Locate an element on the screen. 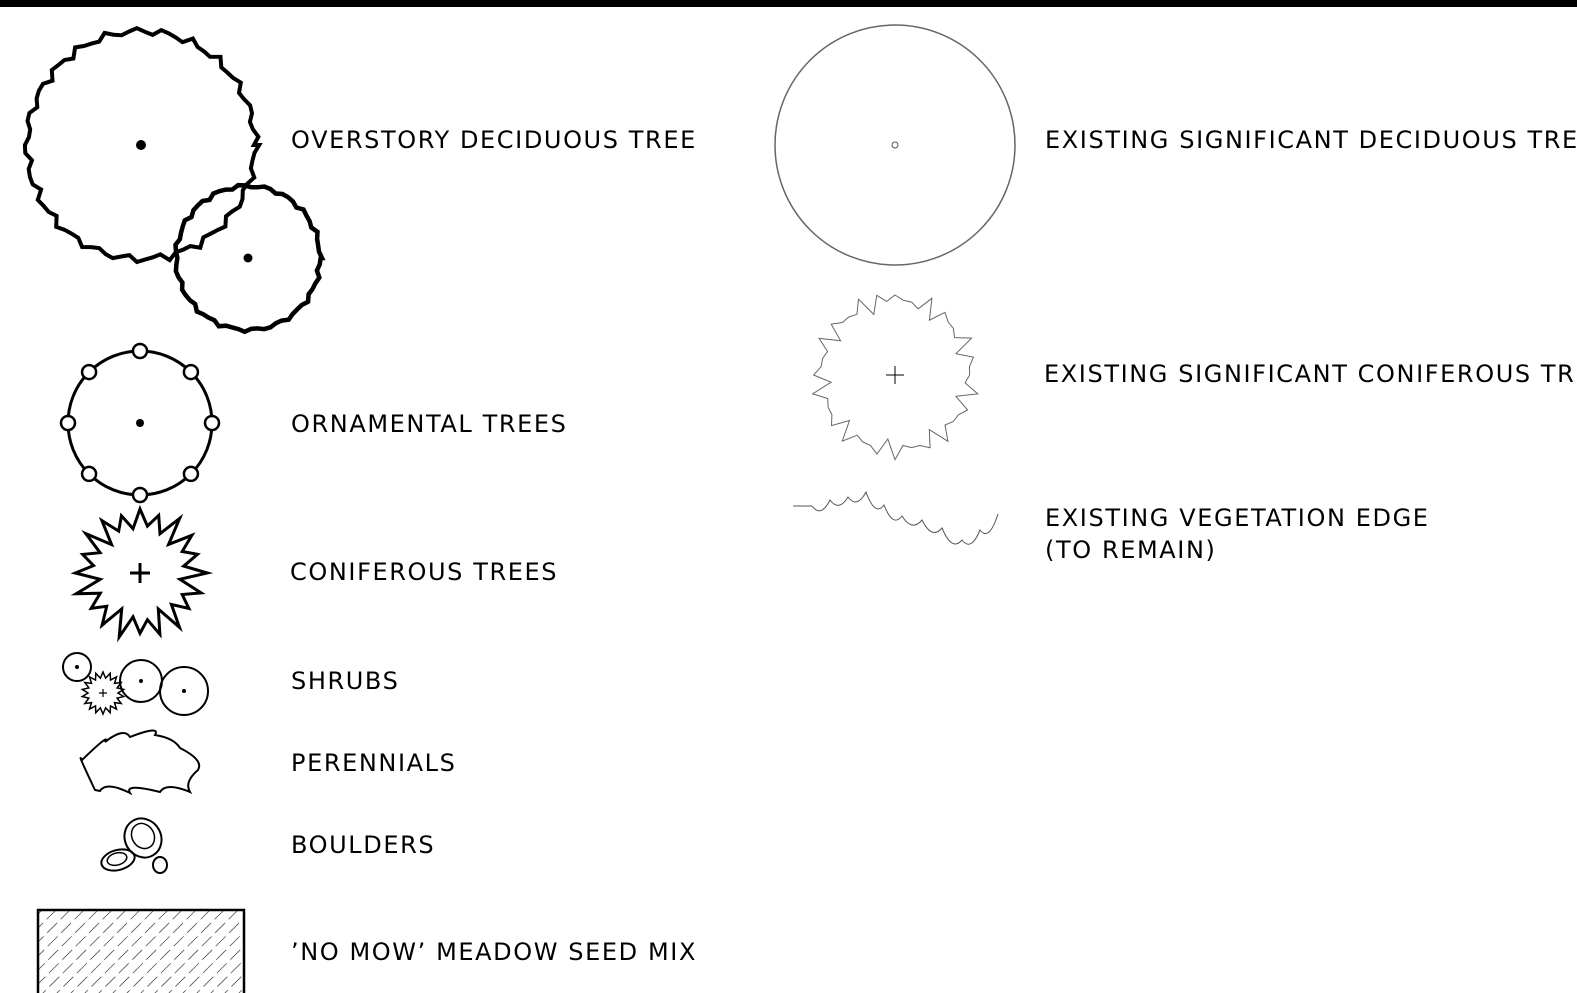 The width and height of the screenshot is (1577, 993). vegetation-edge is located at coordinates (896, 517).